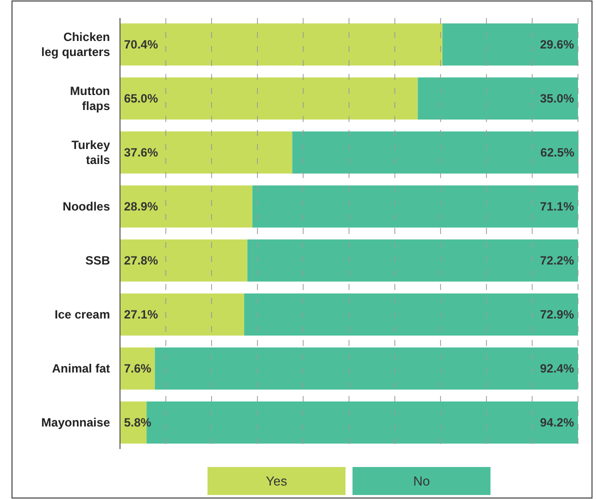 This screenshot has width=596, height=499. What do you see at coordinates (75, 45) in the screenshot?
I see `y-tick-label: Chicken leg quarters` at bounding box center [75, 45].